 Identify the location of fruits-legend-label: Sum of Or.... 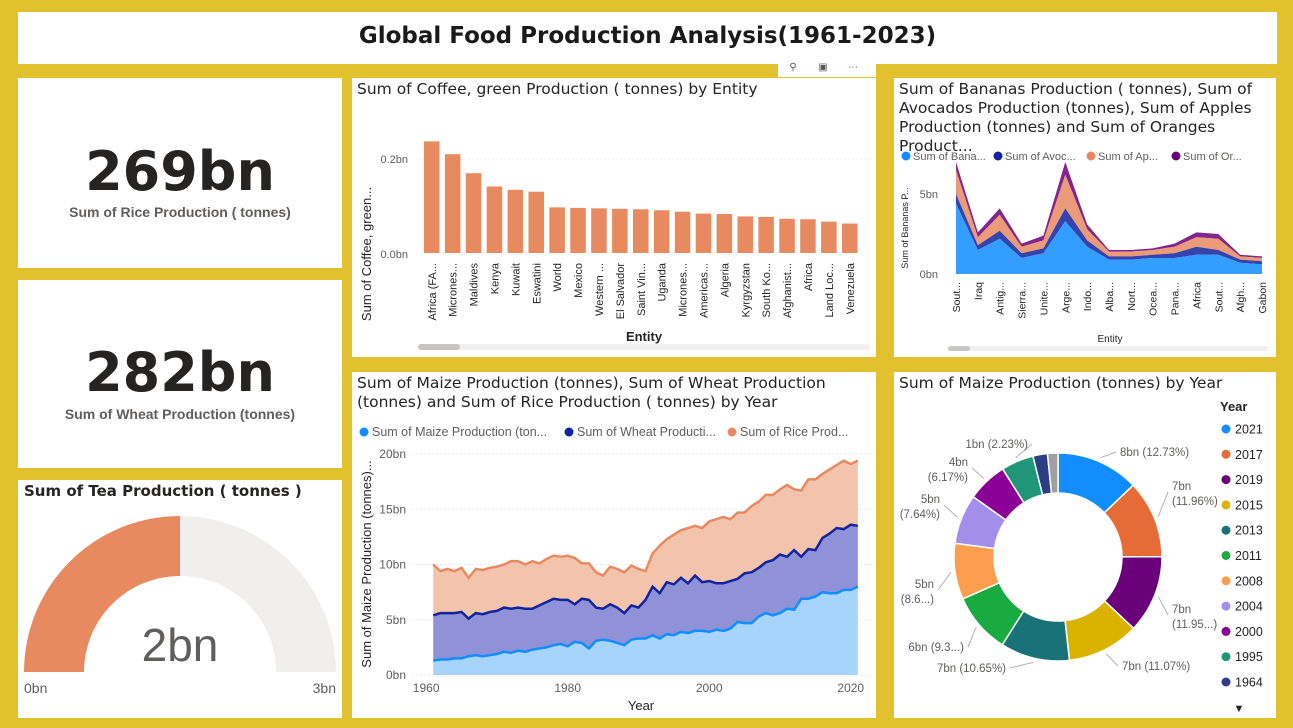
(1212, 157).